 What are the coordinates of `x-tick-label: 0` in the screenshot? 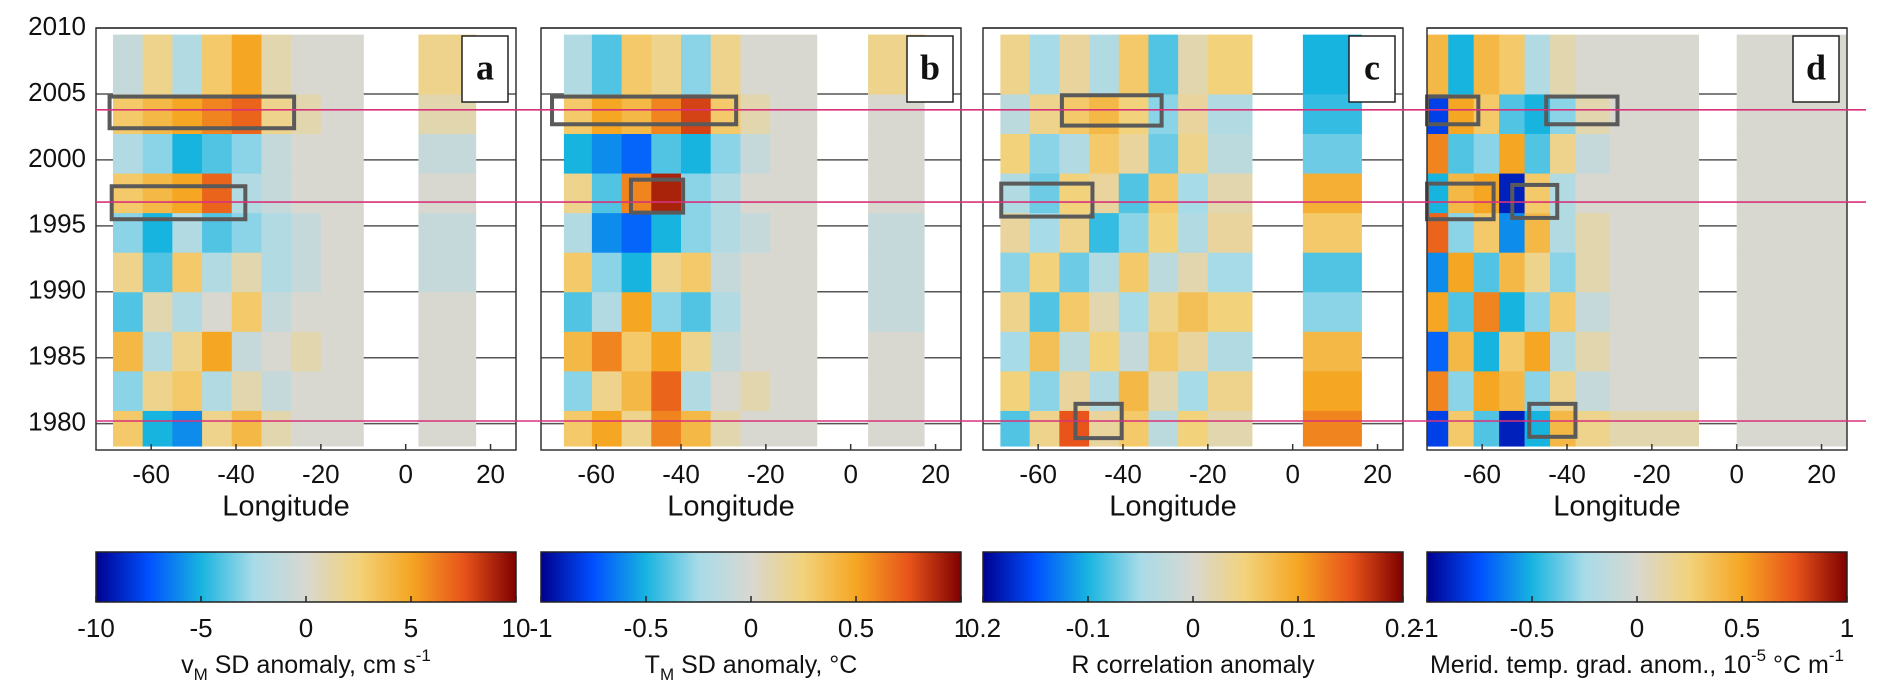 It's located at (850, 474).